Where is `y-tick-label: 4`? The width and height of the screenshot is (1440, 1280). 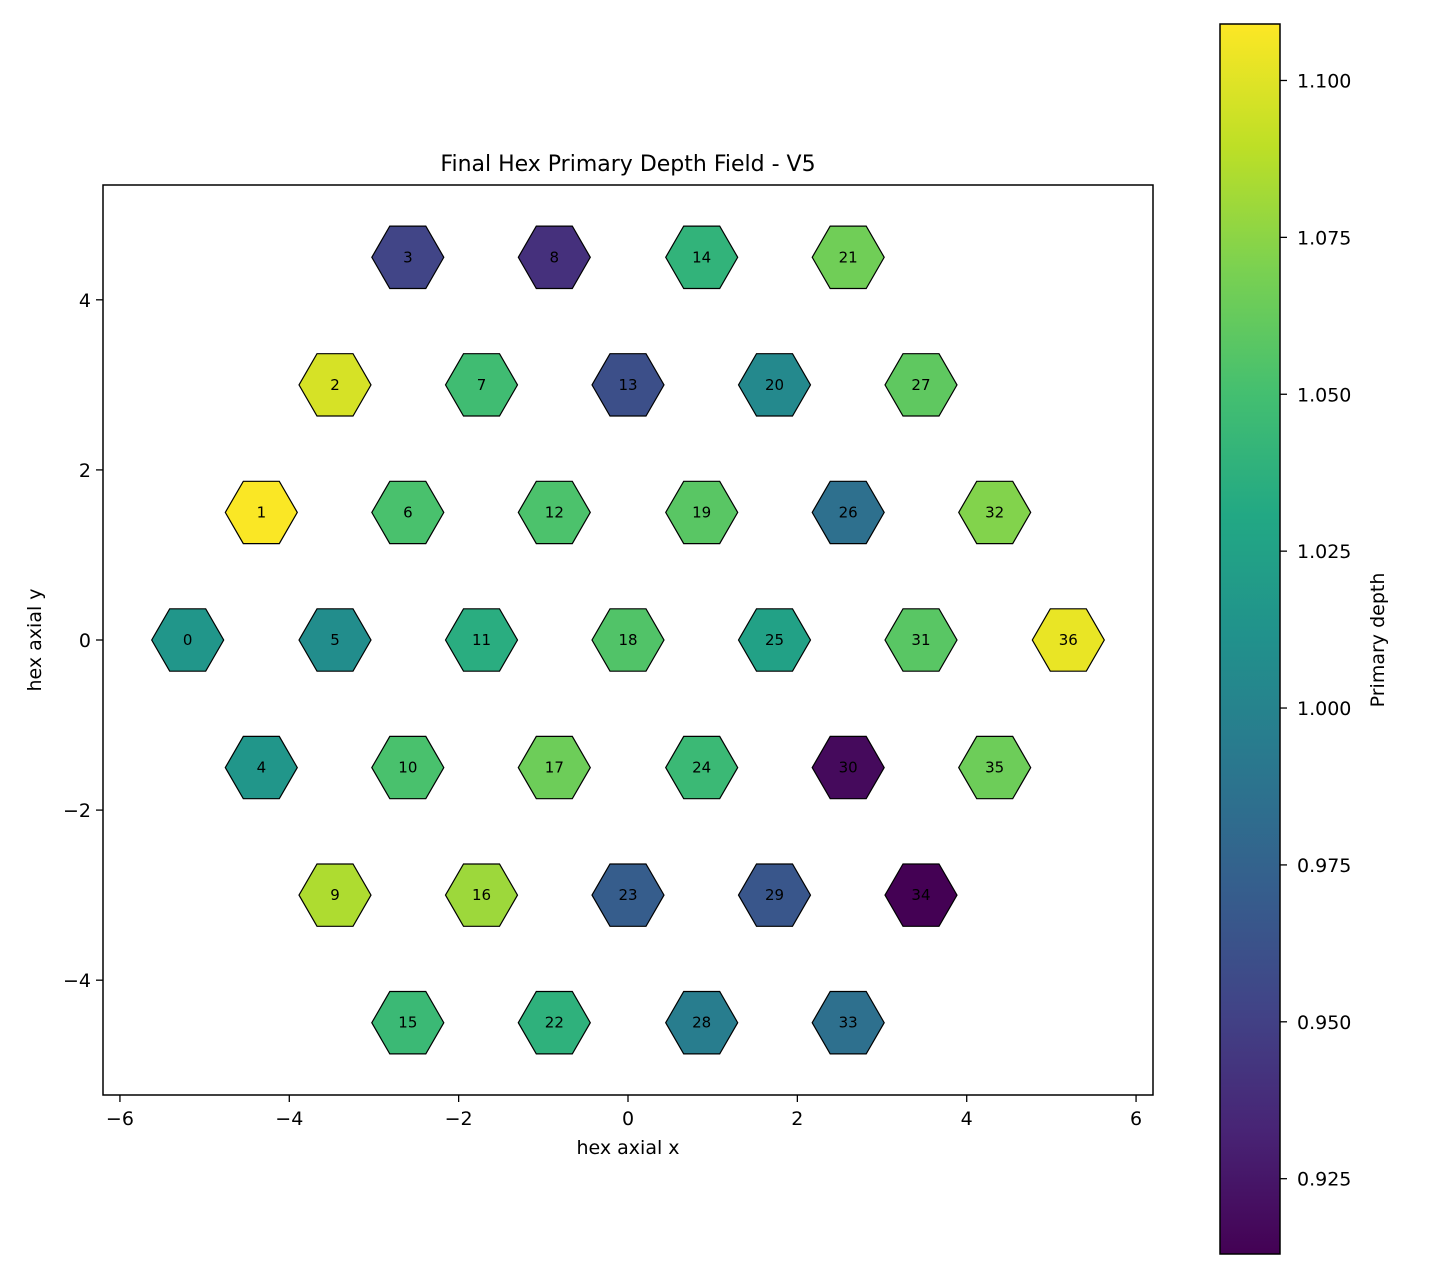
y-tick-label: 4 is located at coordinates (85, 301).